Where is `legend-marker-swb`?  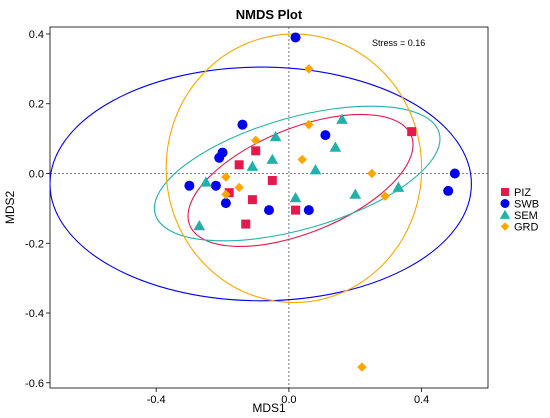
legend-marker-swb is located at coordinates (505, 203).